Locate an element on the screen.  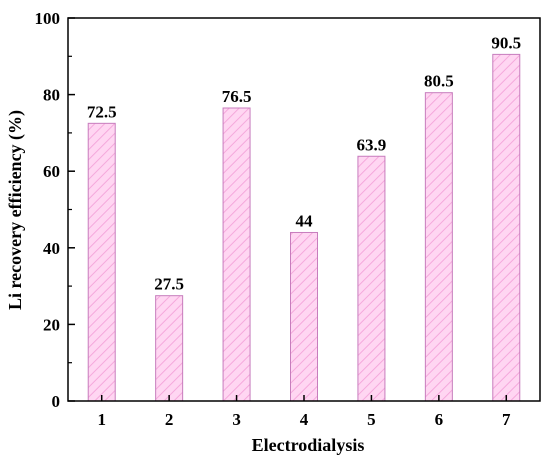
data-label-5: 63.9 is located at coordinates (372, 144).